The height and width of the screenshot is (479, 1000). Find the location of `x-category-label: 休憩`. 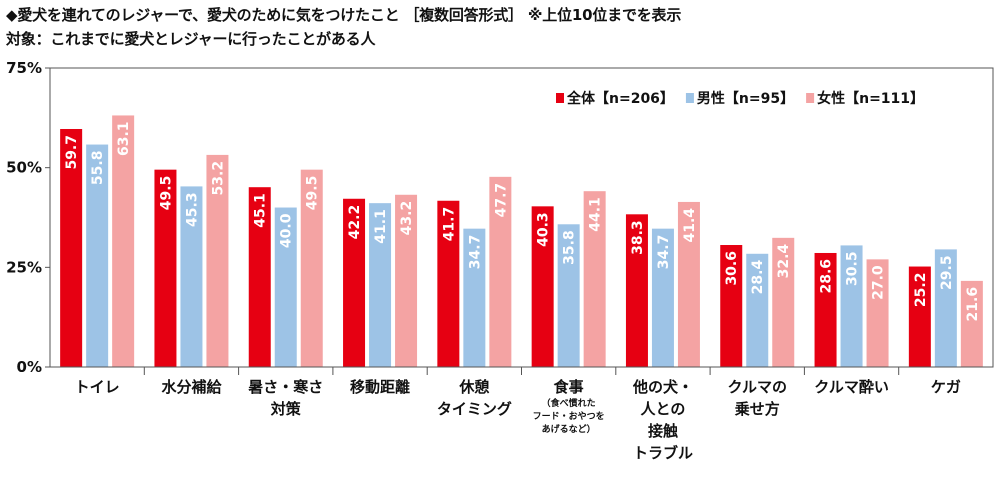

x-category-label: 休憩 is located at coordinates (473, 387).